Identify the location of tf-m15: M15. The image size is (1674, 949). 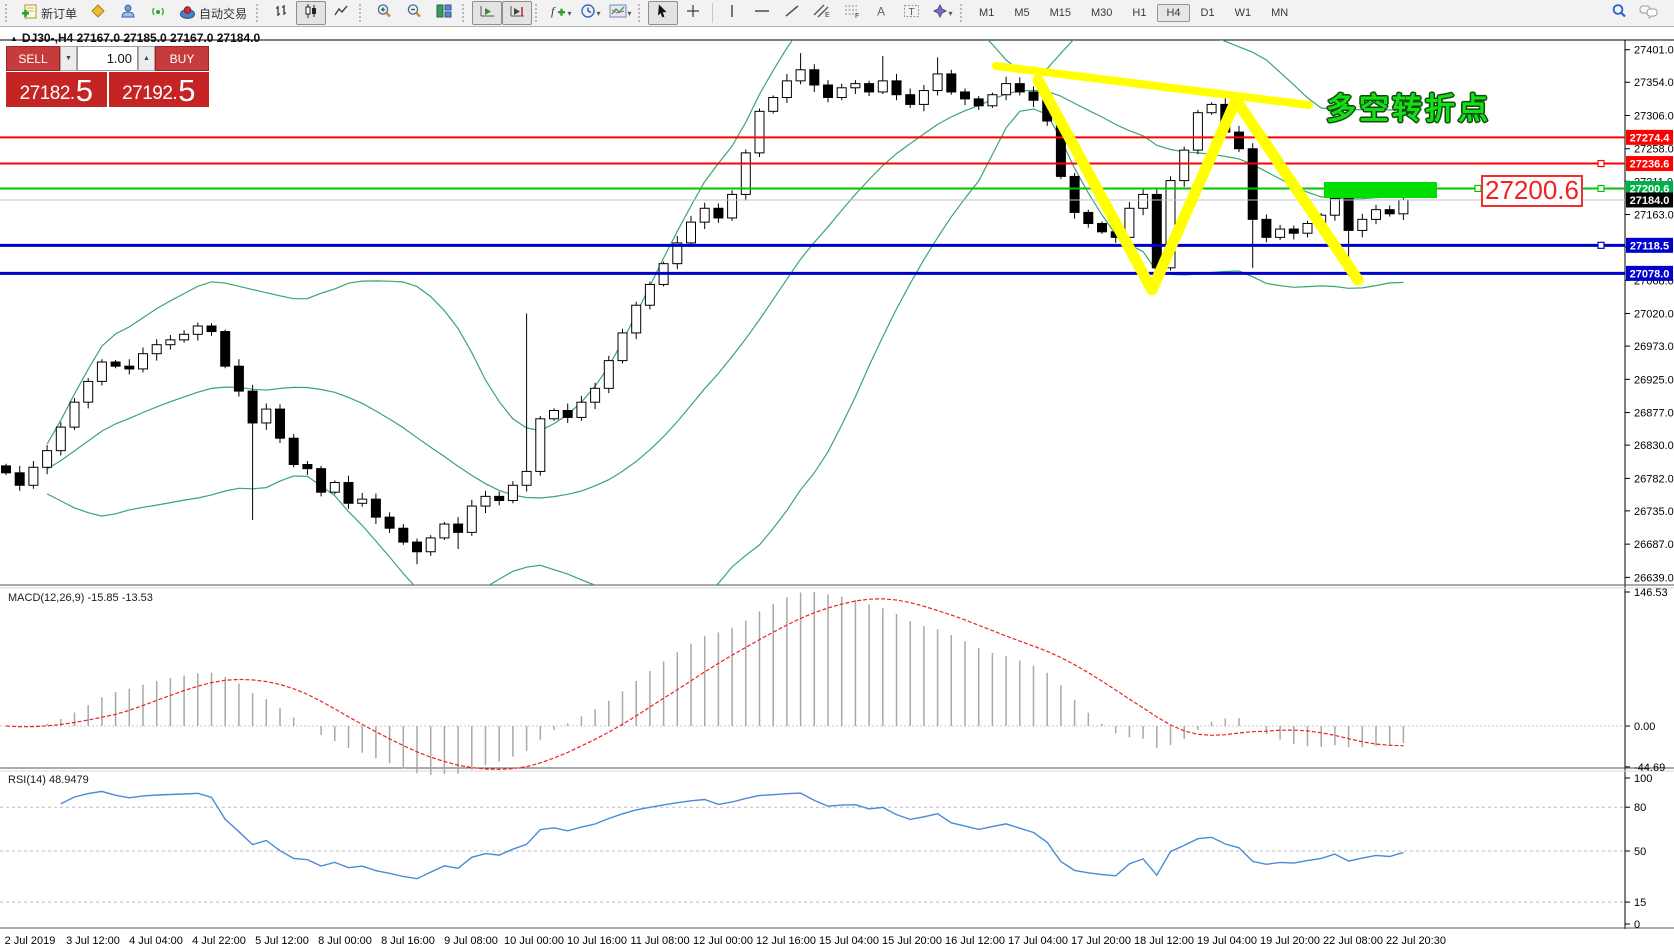
(1060, 13).